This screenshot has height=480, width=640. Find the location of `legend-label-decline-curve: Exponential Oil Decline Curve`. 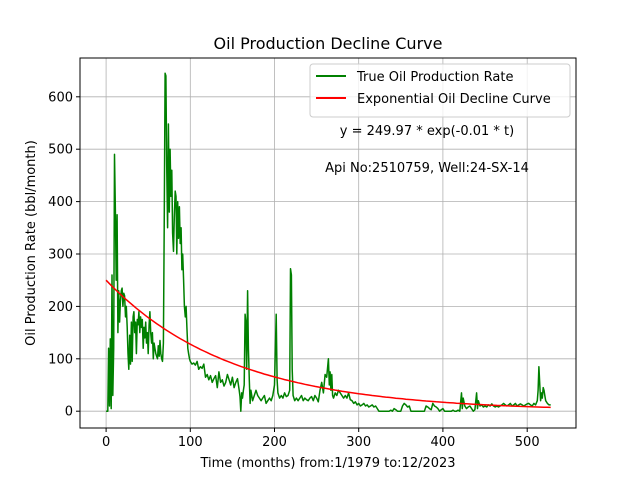

legend-label-decline-curve: Exponential Oil Decline Curve is located at coordinates (454, 99).